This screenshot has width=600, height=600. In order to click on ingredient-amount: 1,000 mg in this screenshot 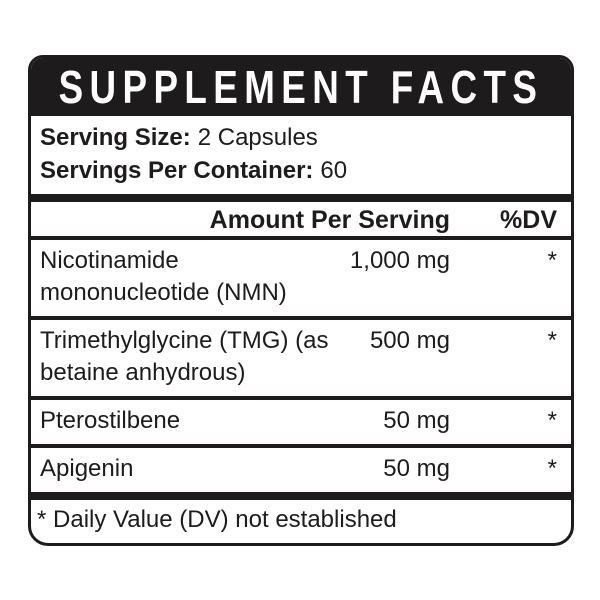, I will do `click(399, 260)`.